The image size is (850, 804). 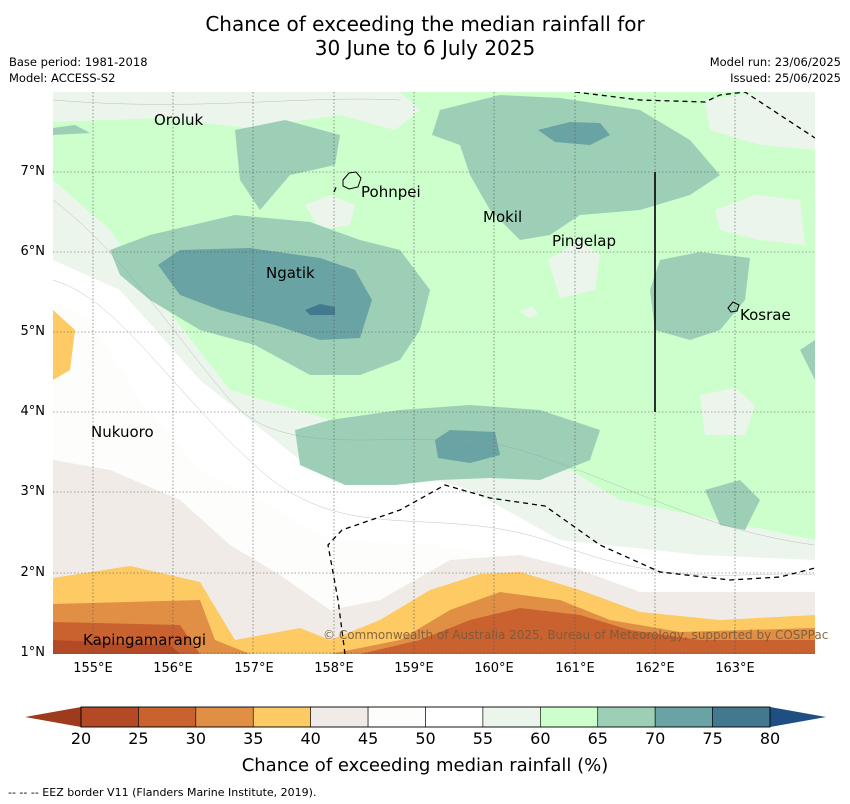 I want to click on kosrae-island, so click(x=733, y=307).